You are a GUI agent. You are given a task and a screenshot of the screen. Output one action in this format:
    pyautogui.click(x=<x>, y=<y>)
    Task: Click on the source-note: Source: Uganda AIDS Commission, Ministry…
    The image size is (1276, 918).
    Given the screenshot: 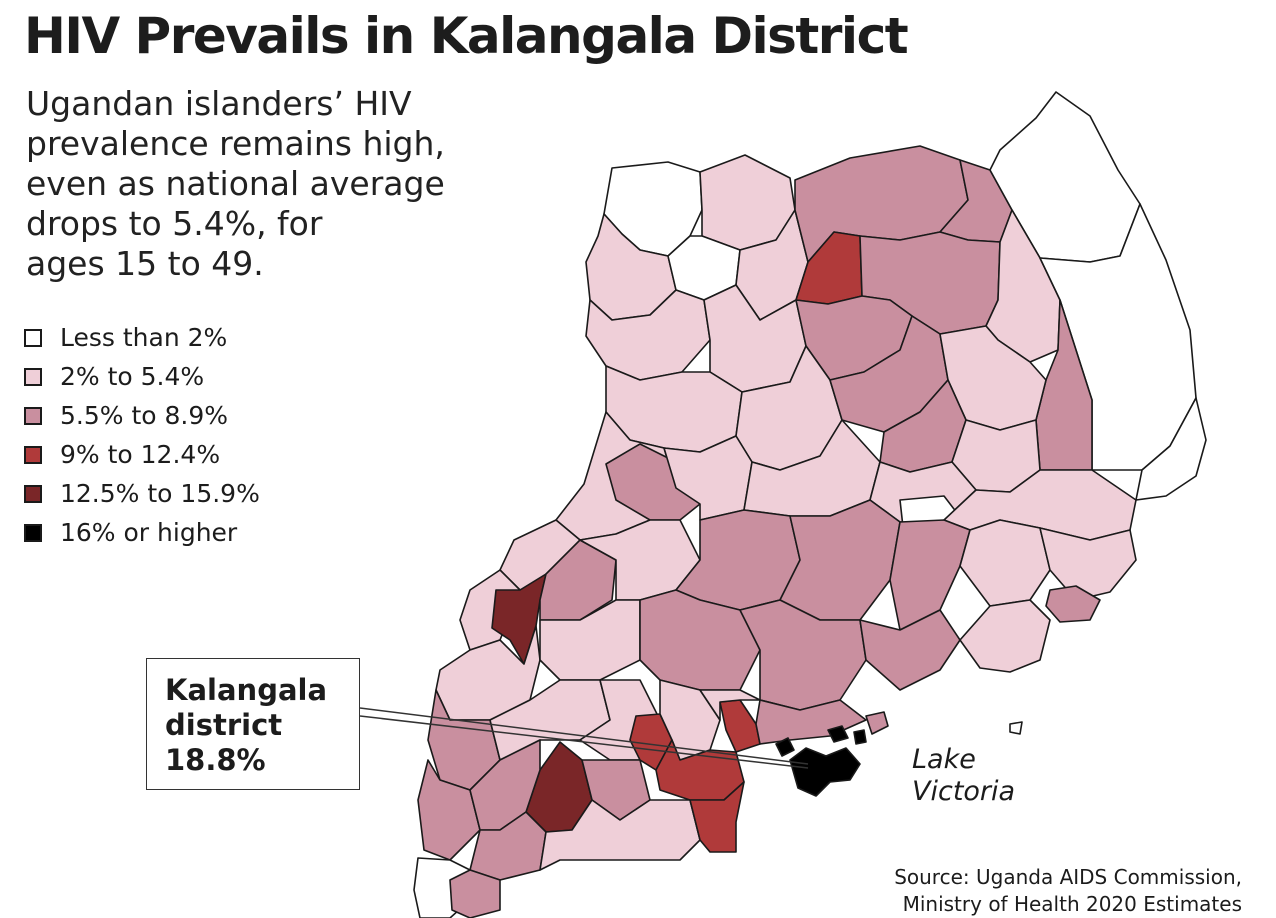 What is the action you would take?
    pyautogui.click(x=1068, y=891)
    